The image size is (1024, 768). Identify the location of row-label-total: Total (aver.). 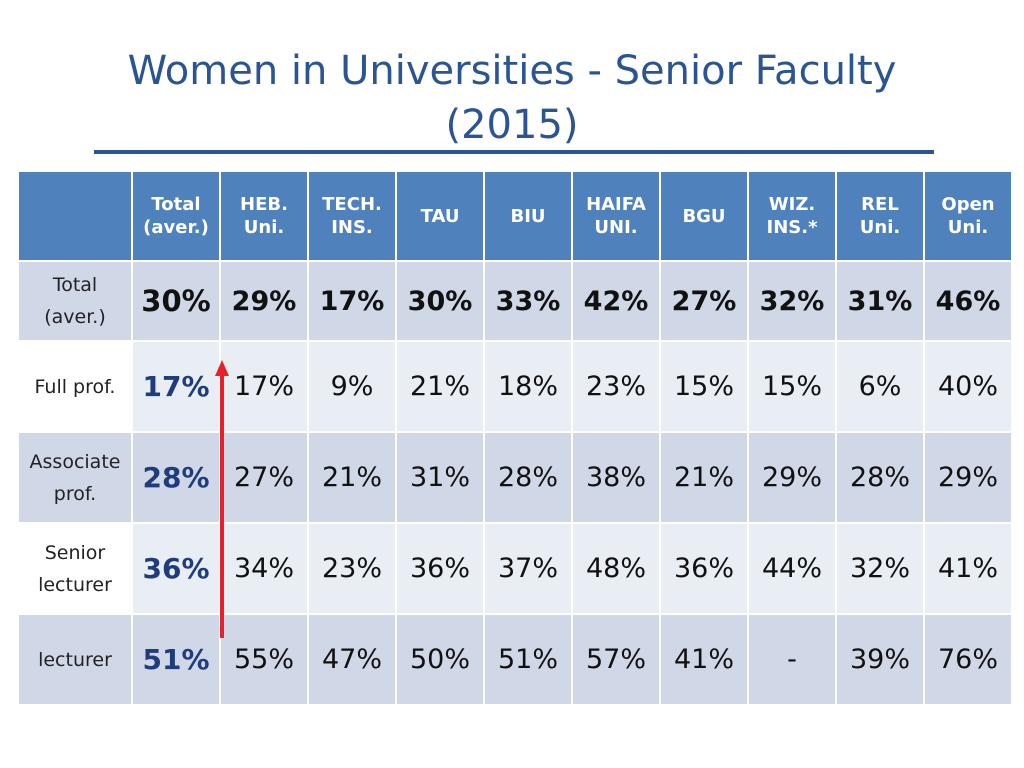
(75, 301).